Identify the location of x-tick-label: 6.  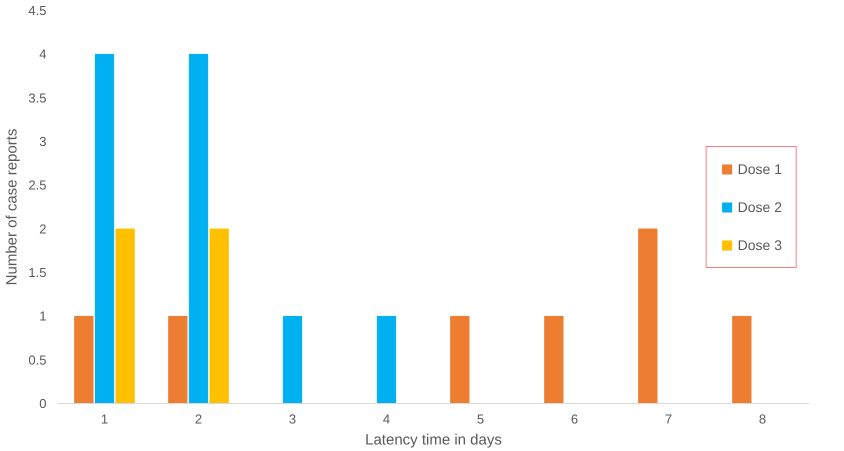
(574, 419).